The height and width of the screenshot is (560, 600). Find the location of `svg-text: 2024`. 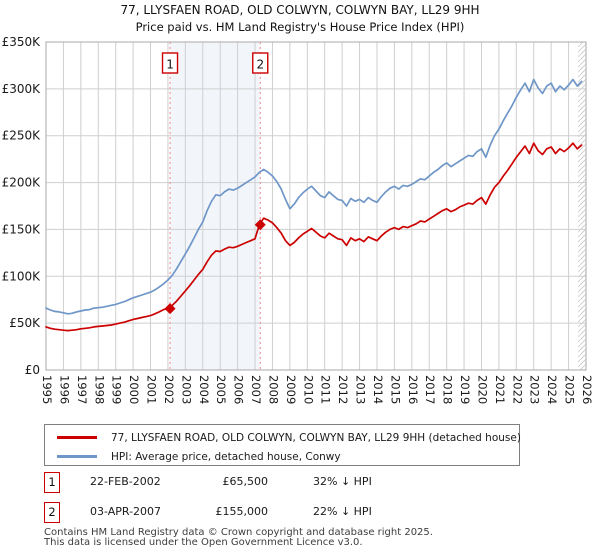

svg-text: 2024 is located at coordinates (552, 389).